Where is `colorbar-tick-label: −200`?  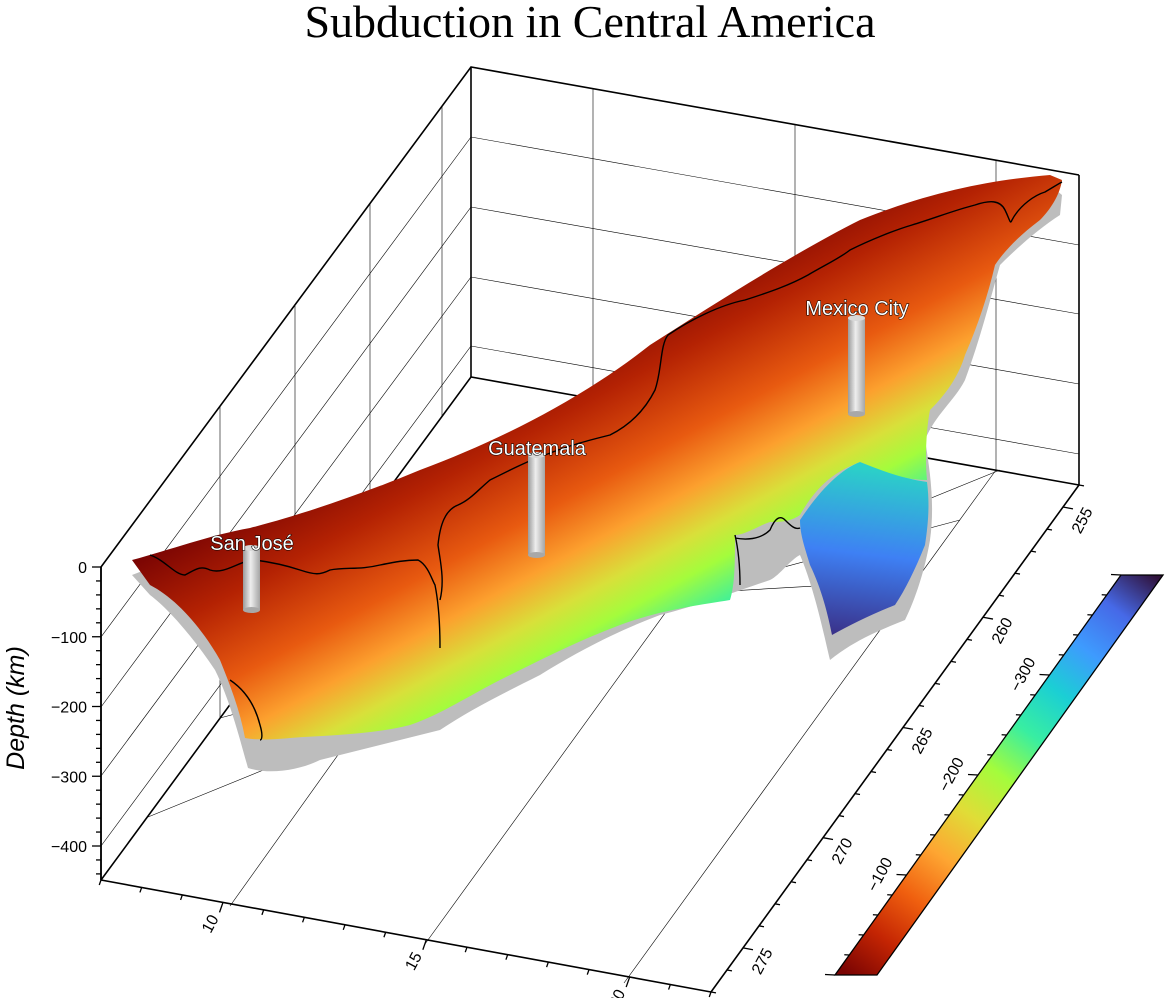 colorbar-tick-label: −200 is located at coordinates (952, 775).